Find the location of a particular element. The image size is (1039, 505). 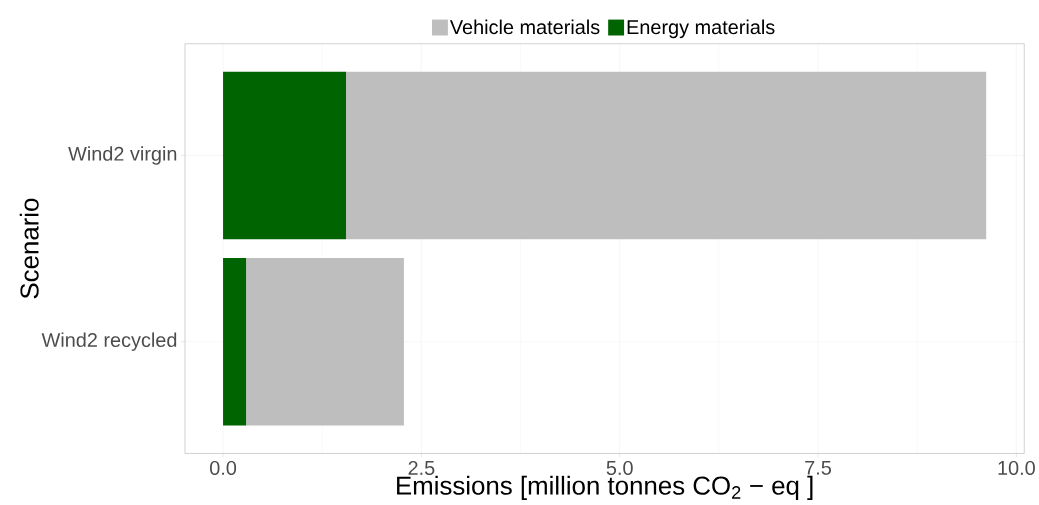

y-tick-label: Wind2 recycled is located at coordinates (109, 341).